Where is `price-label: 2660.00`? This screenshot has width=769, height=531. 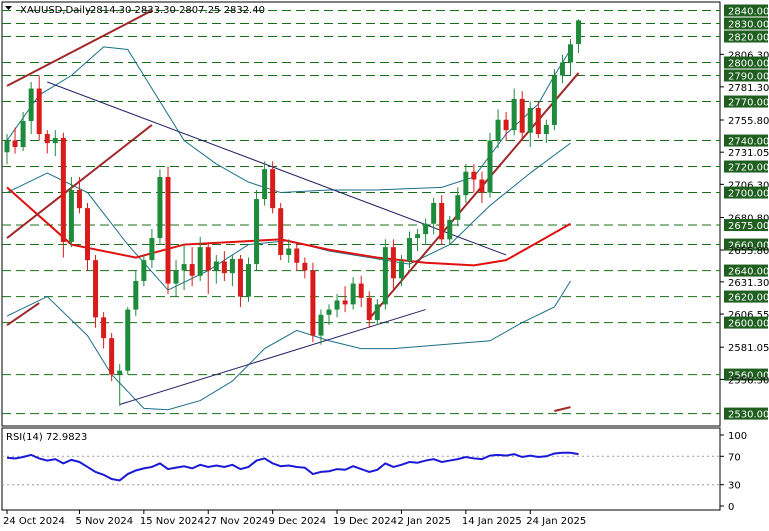 price-label: 2660.00 is located at coordinates (746, 245).